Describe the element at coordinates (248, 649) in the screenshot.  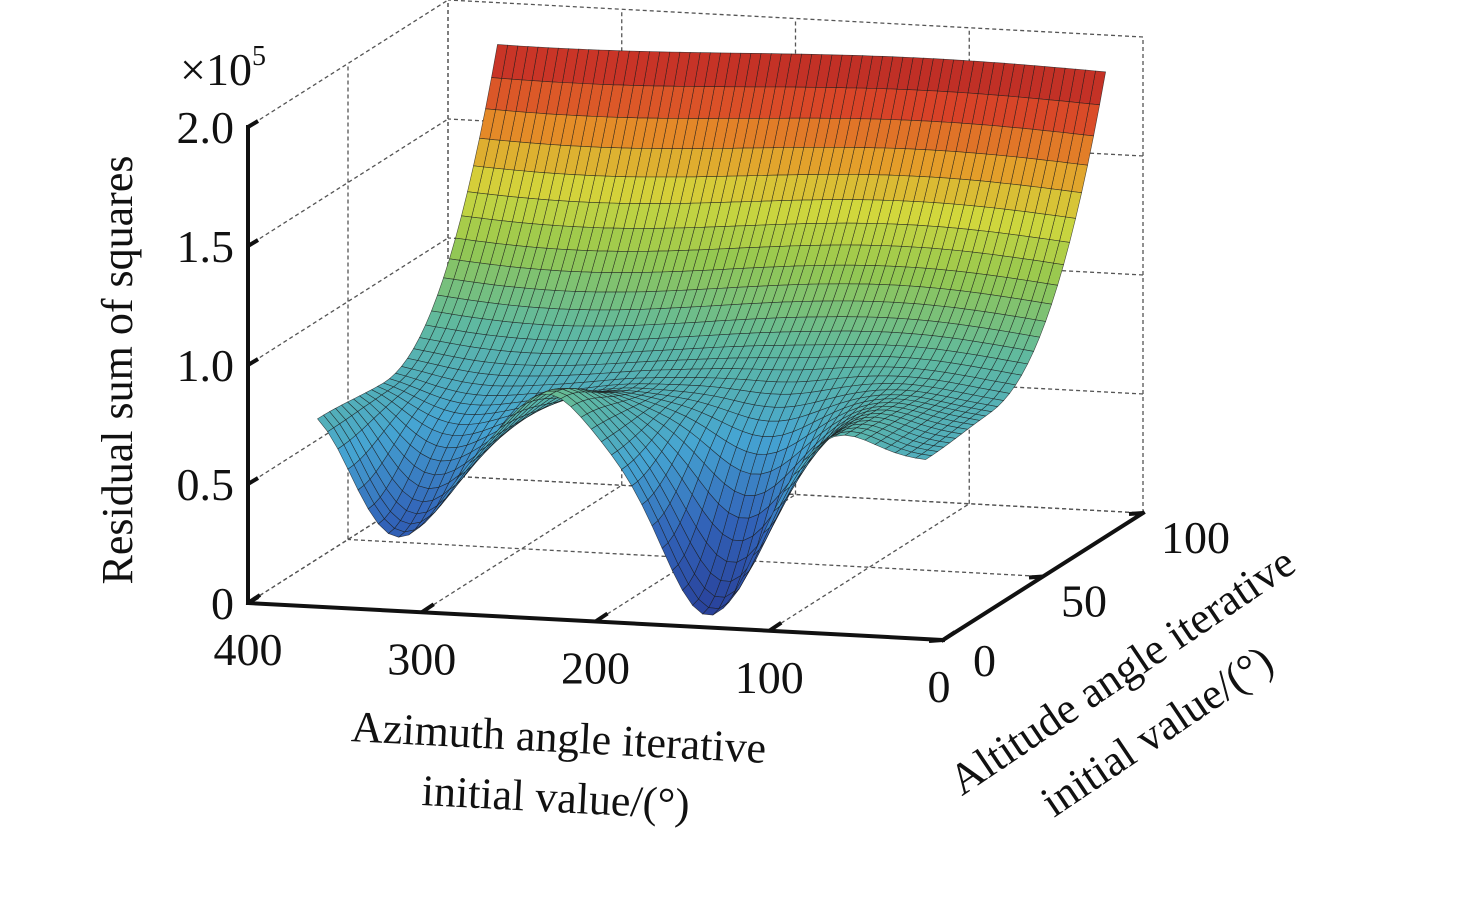
I see `x-tick-label: 400` at that location.